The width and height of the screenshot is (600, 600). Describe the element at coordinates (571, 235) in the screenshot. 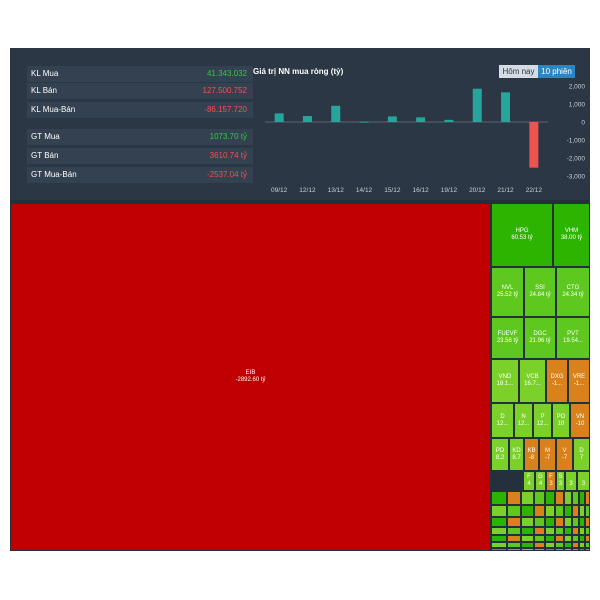

I see `tile-stock: VHM 38.00 tỷ` at that location.